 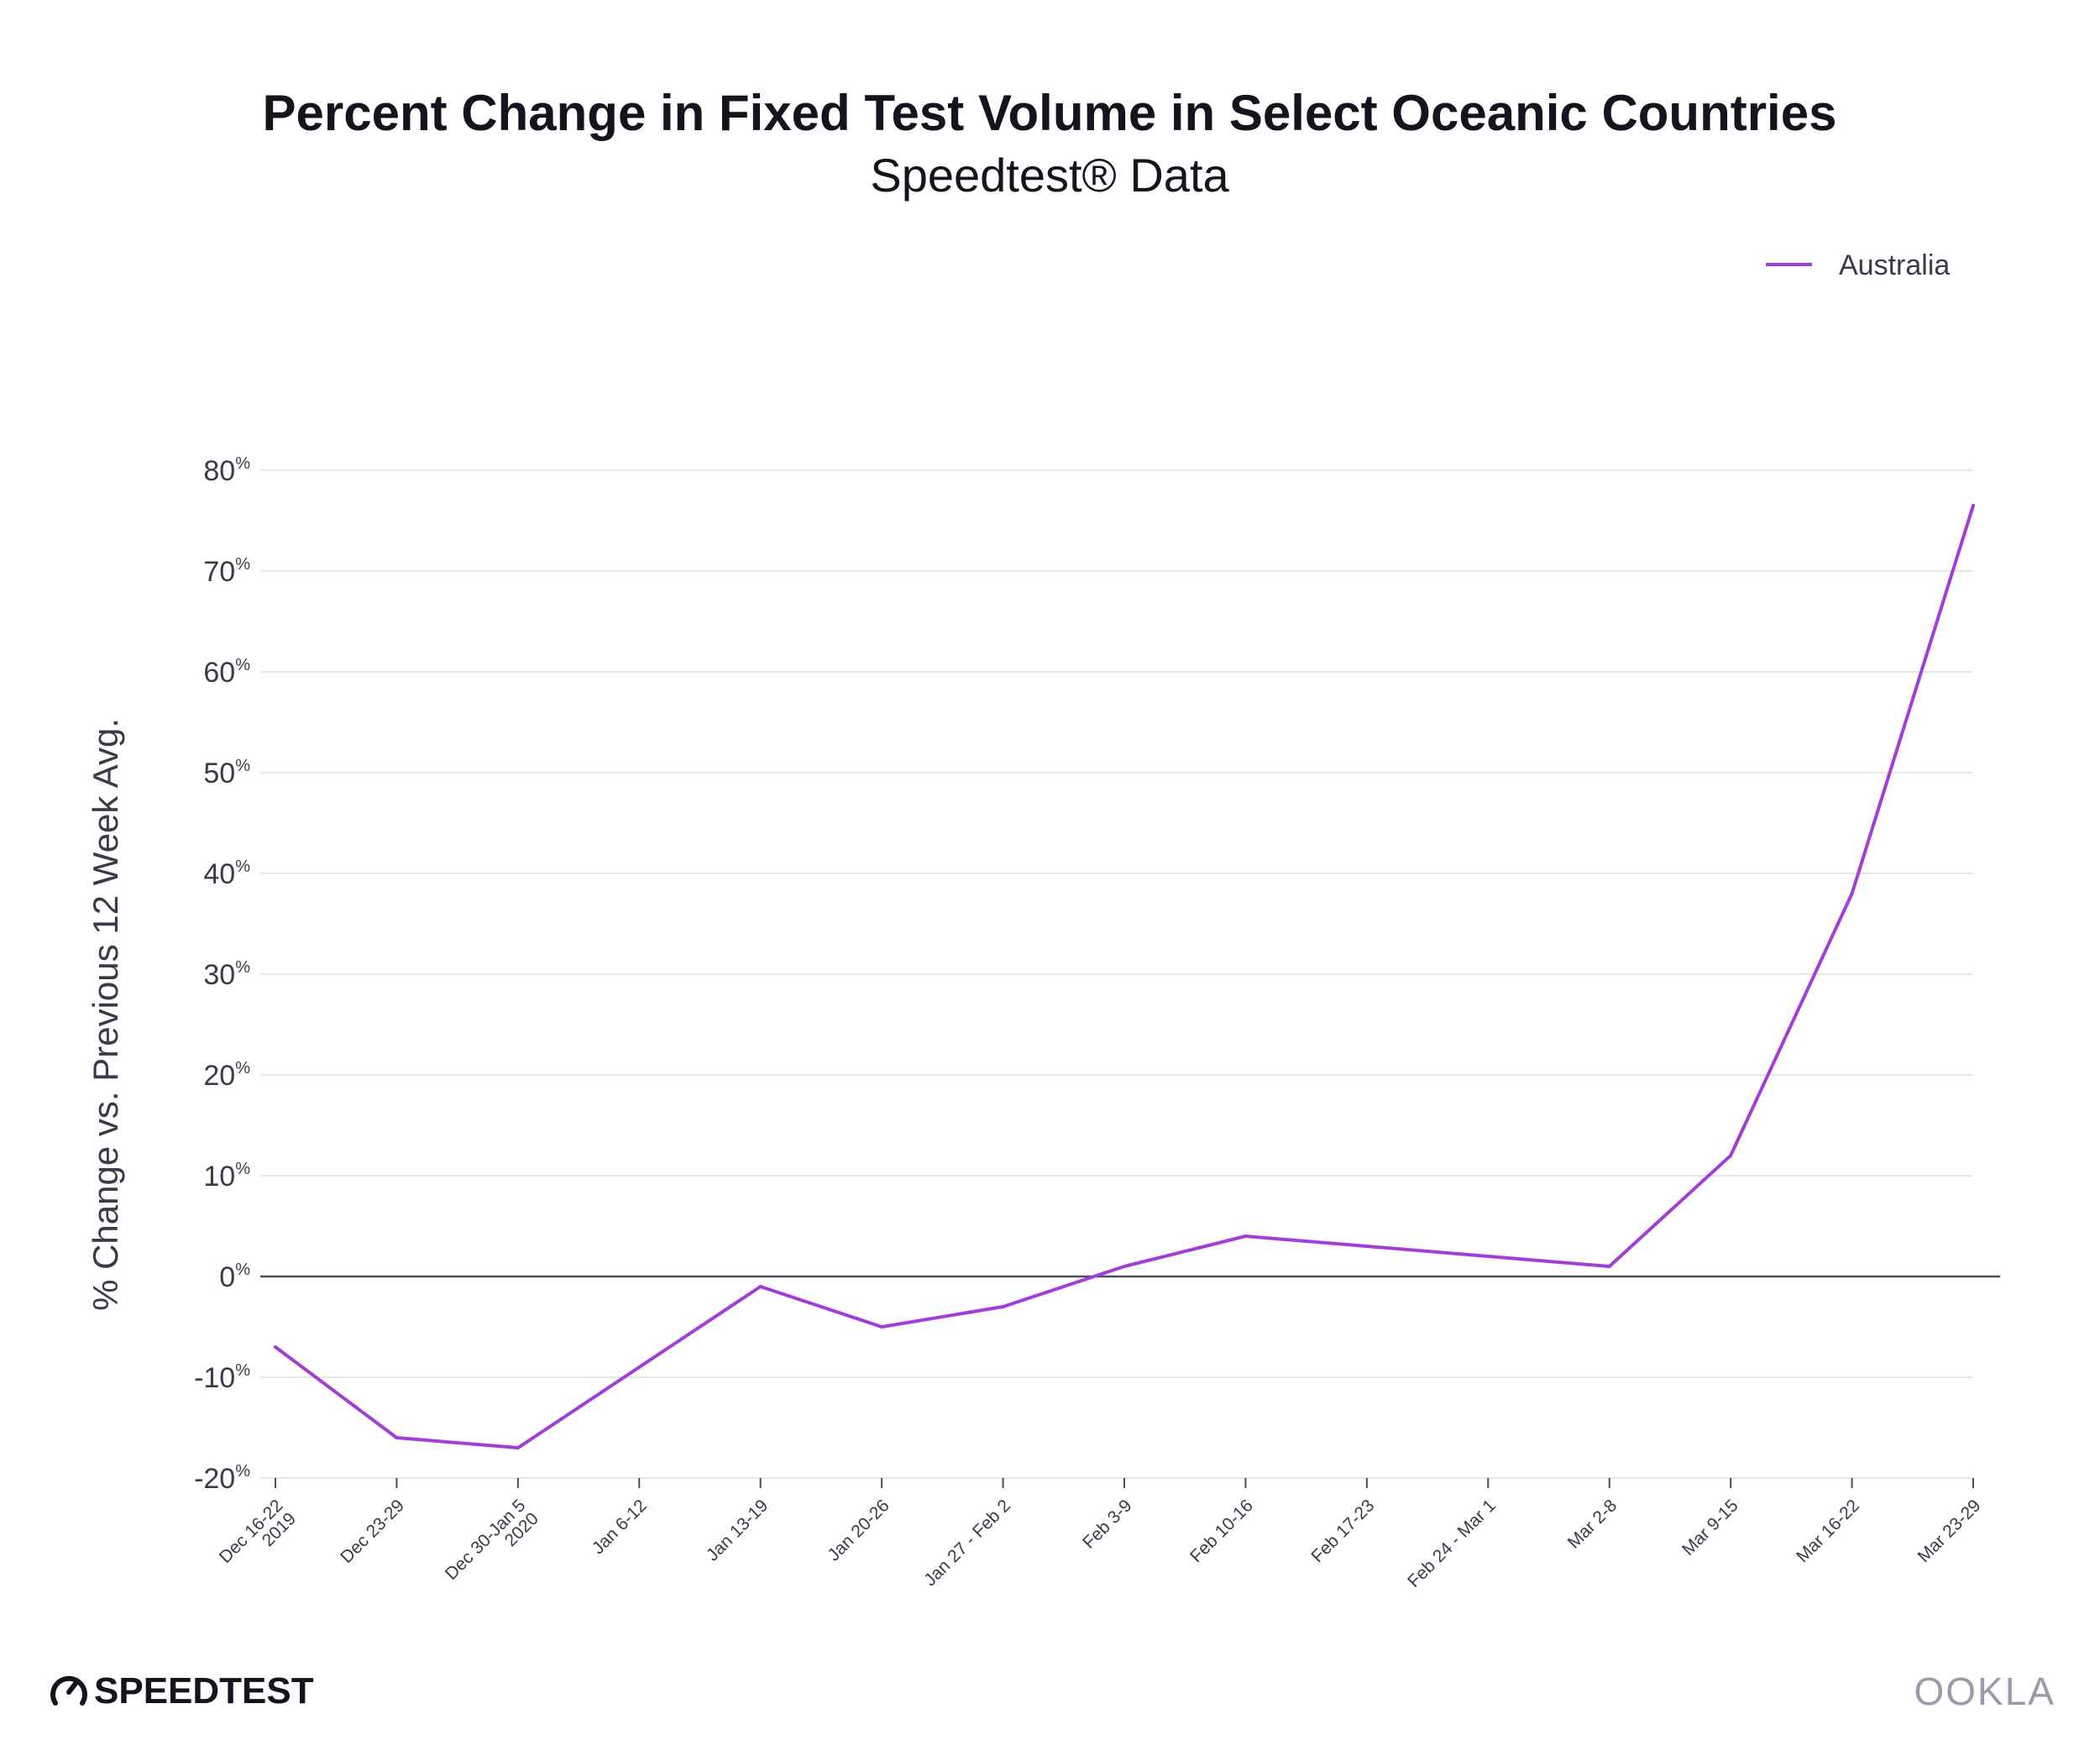 I want to click on y-tick-label: 10%, so click(x=227, y=1176).